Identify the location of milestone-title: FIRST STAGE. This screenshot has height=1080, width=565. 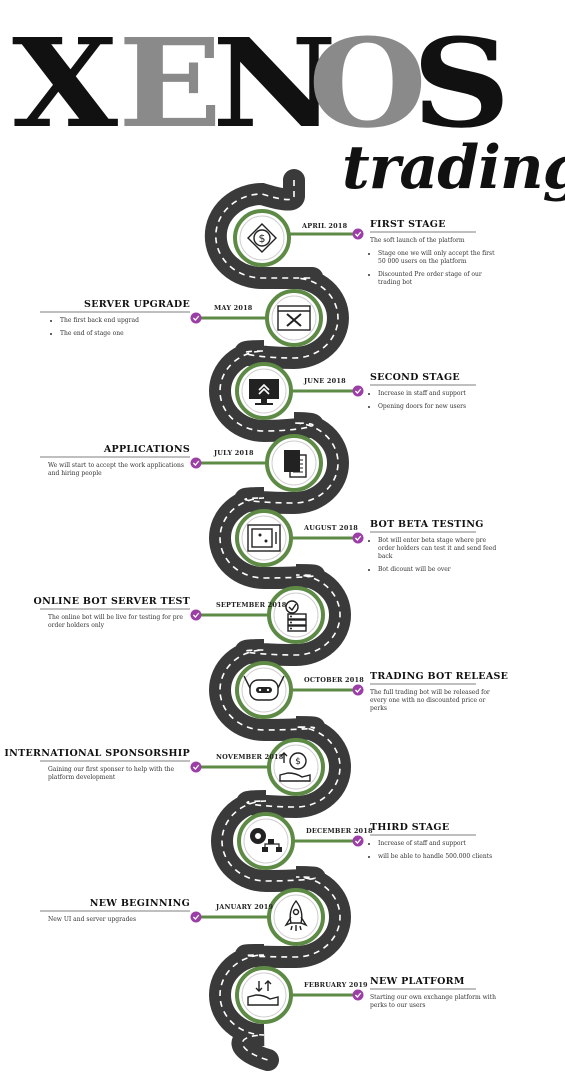
(408, 224).